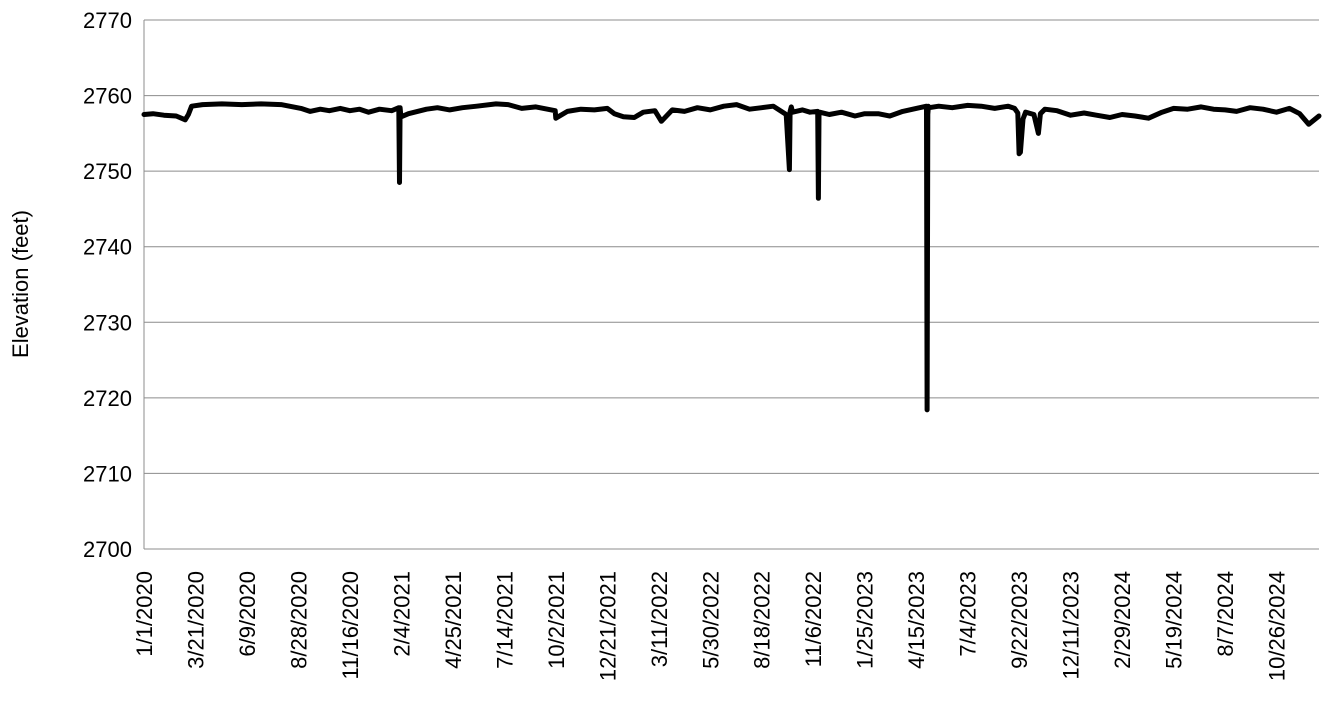  Describe the element at coordinates (607, 626) in the screenshot. I see `x-tick-label: 12/21/2021` at that location.